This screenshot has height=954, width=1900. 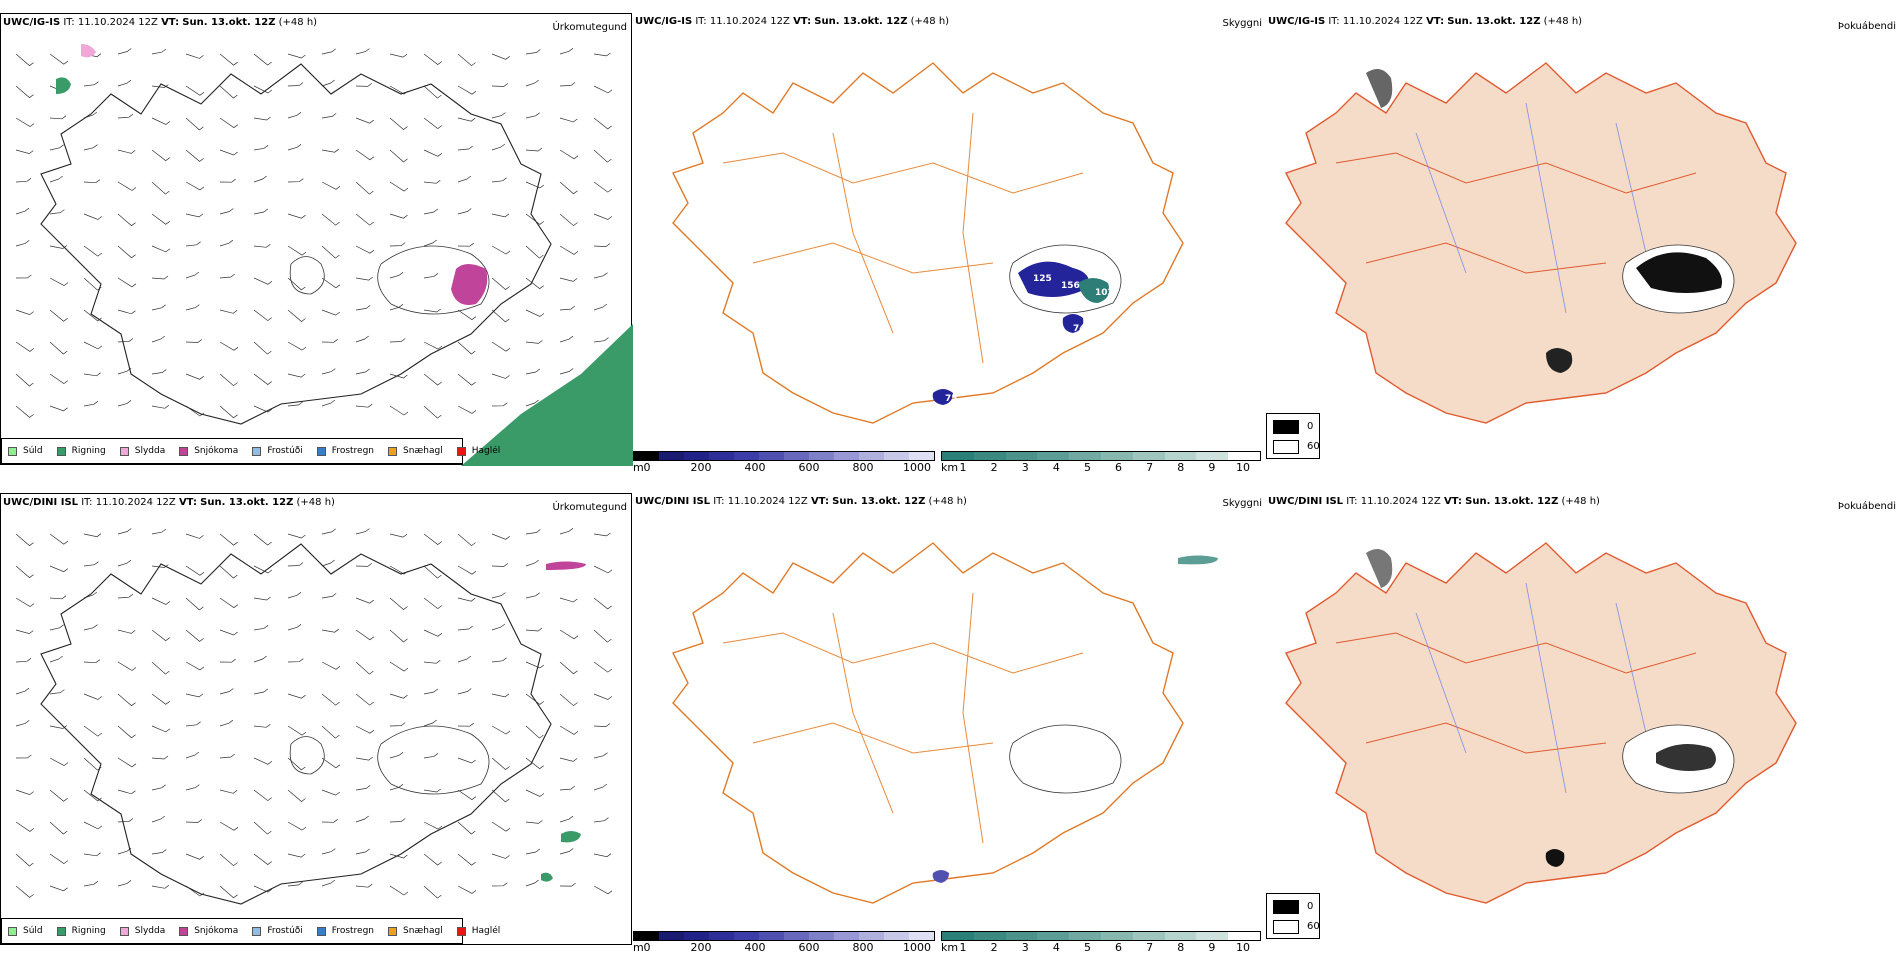 What do you see at coordinates (566, 565) in the screenshot?
I see `snow-area-northeast` at bounding box center [566, 565].